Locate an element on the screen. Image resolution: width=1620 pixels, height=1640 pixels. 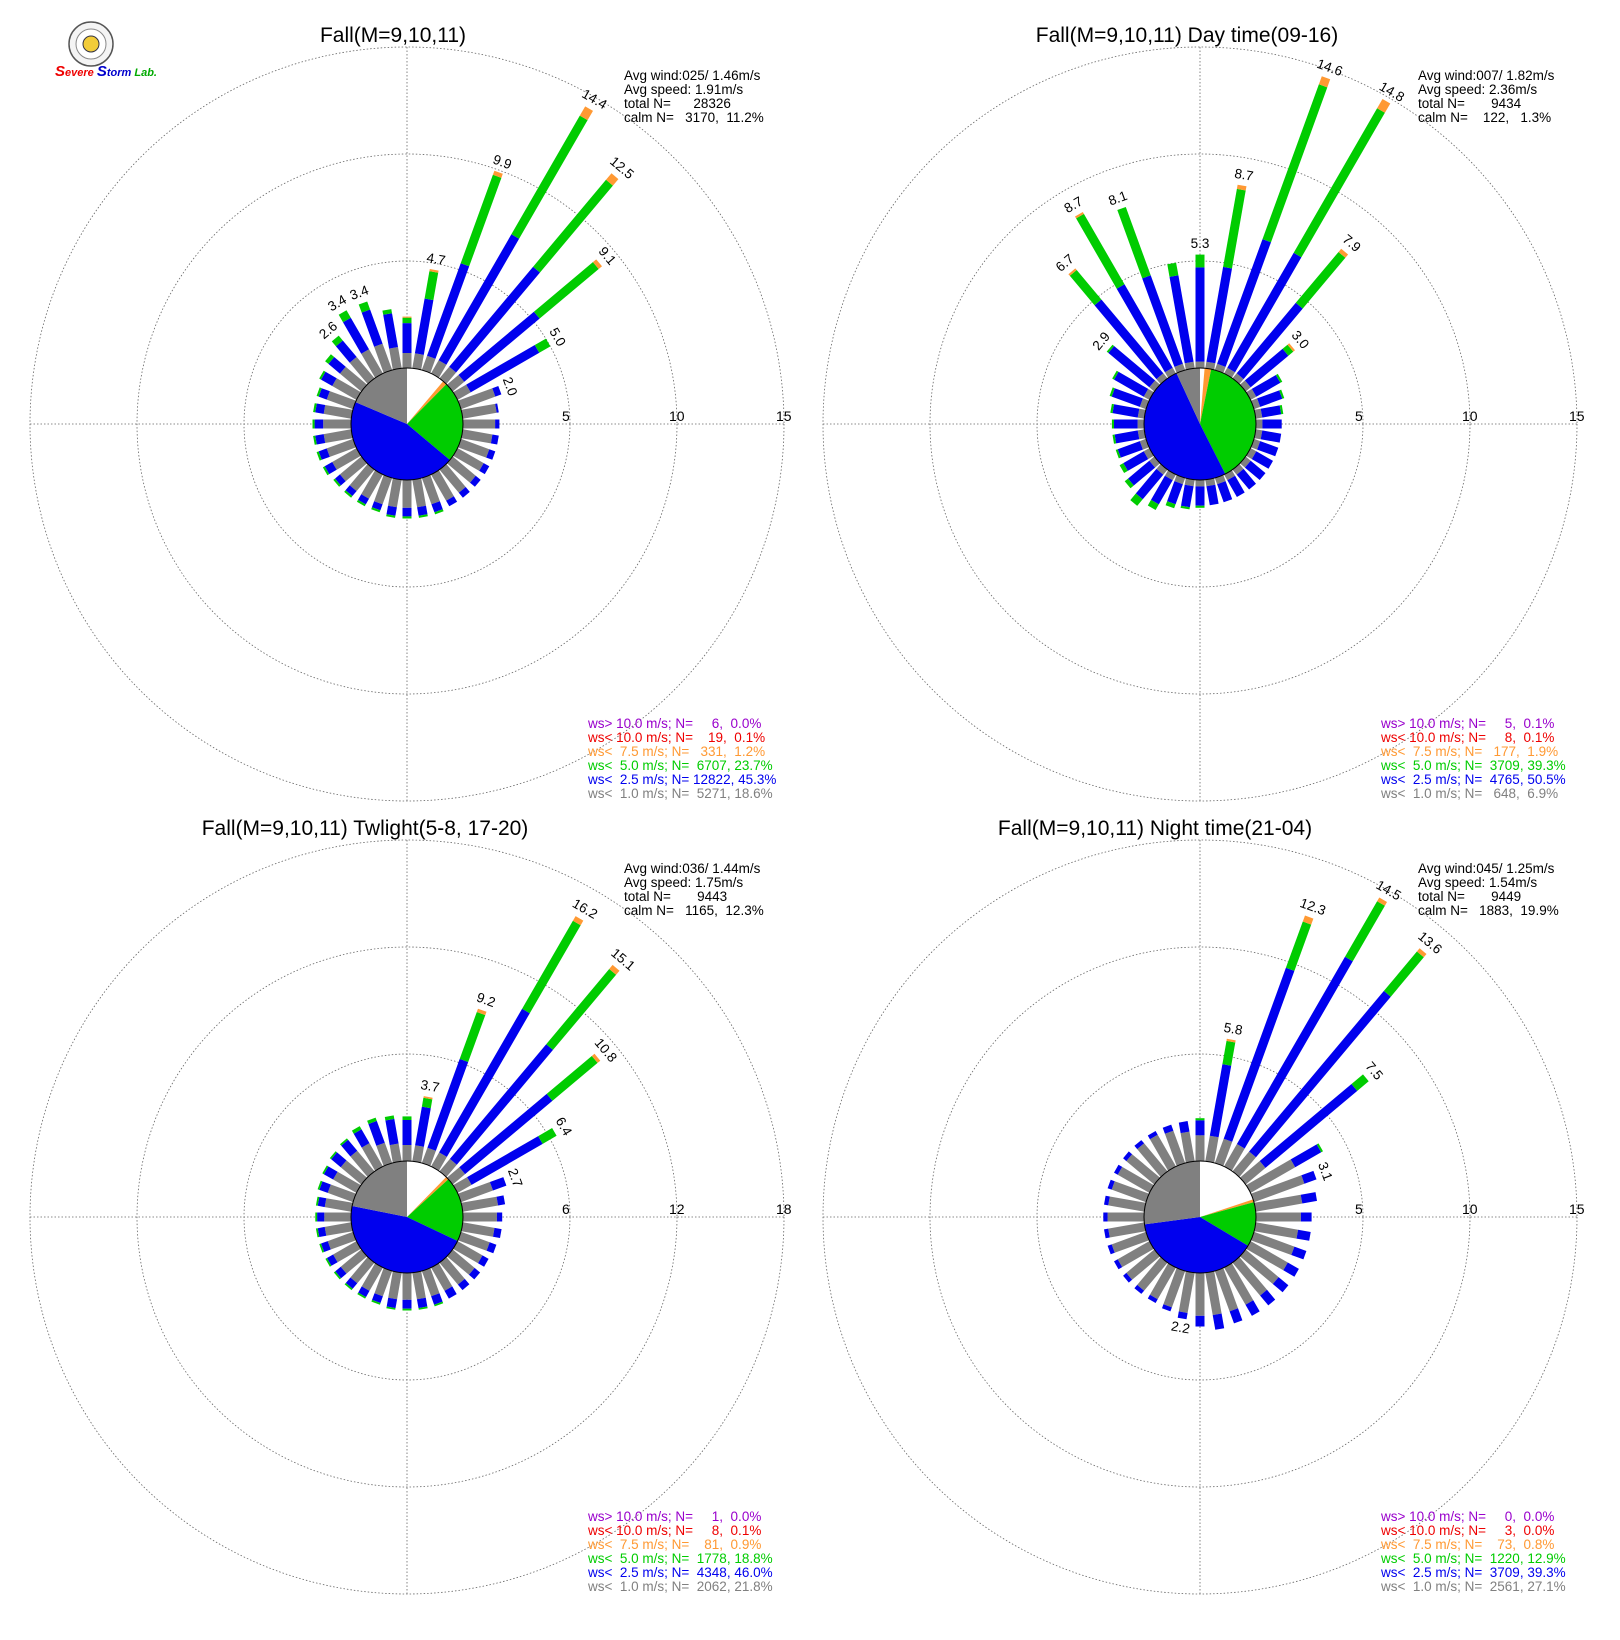
grid-ring is located at coordinates (1200, 424).